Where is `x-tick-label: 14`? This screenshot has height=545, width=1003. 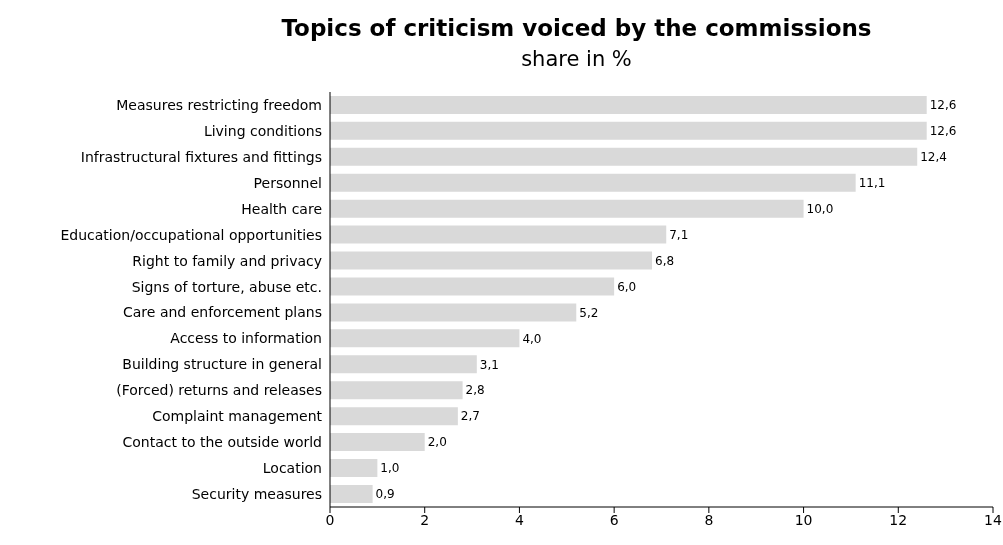
x-tick-label: 14 is located at coordinates (993, 519).